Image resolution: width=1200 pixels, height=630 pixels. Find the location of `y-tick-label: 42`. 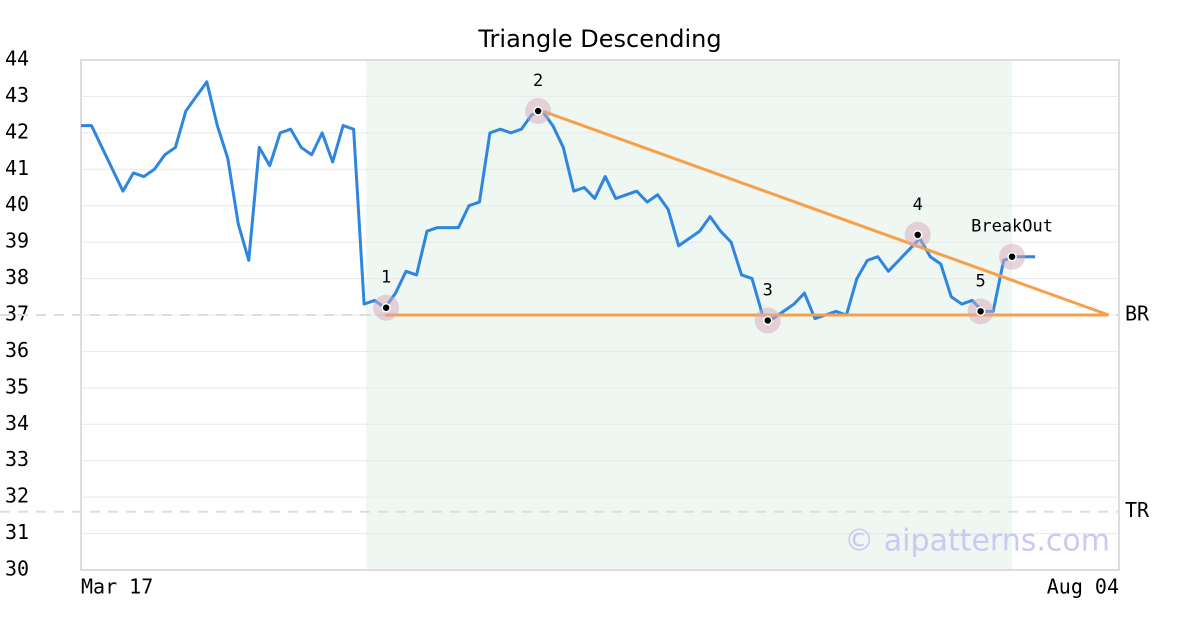

y-tick-label: 42 is located at coordinates (17, 131).